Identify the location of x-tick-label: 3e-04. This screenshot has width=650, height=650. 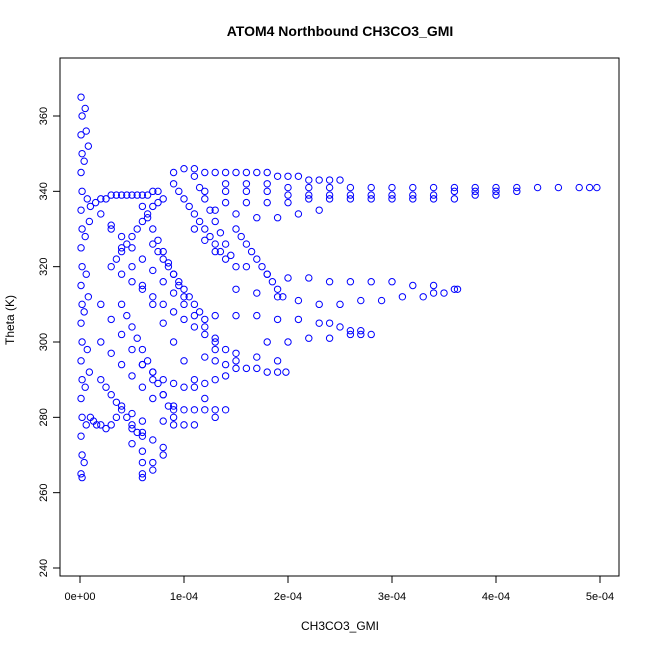
(392, 597).